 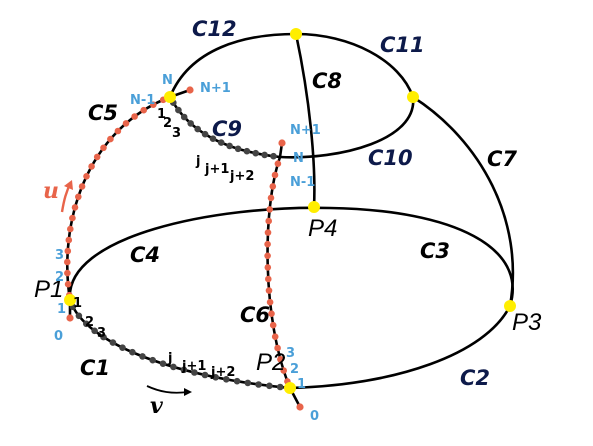 What do you see at coordinates (314, 207) in the screenshot?
I see `vertex-p4` at bounding box center [314, 207].